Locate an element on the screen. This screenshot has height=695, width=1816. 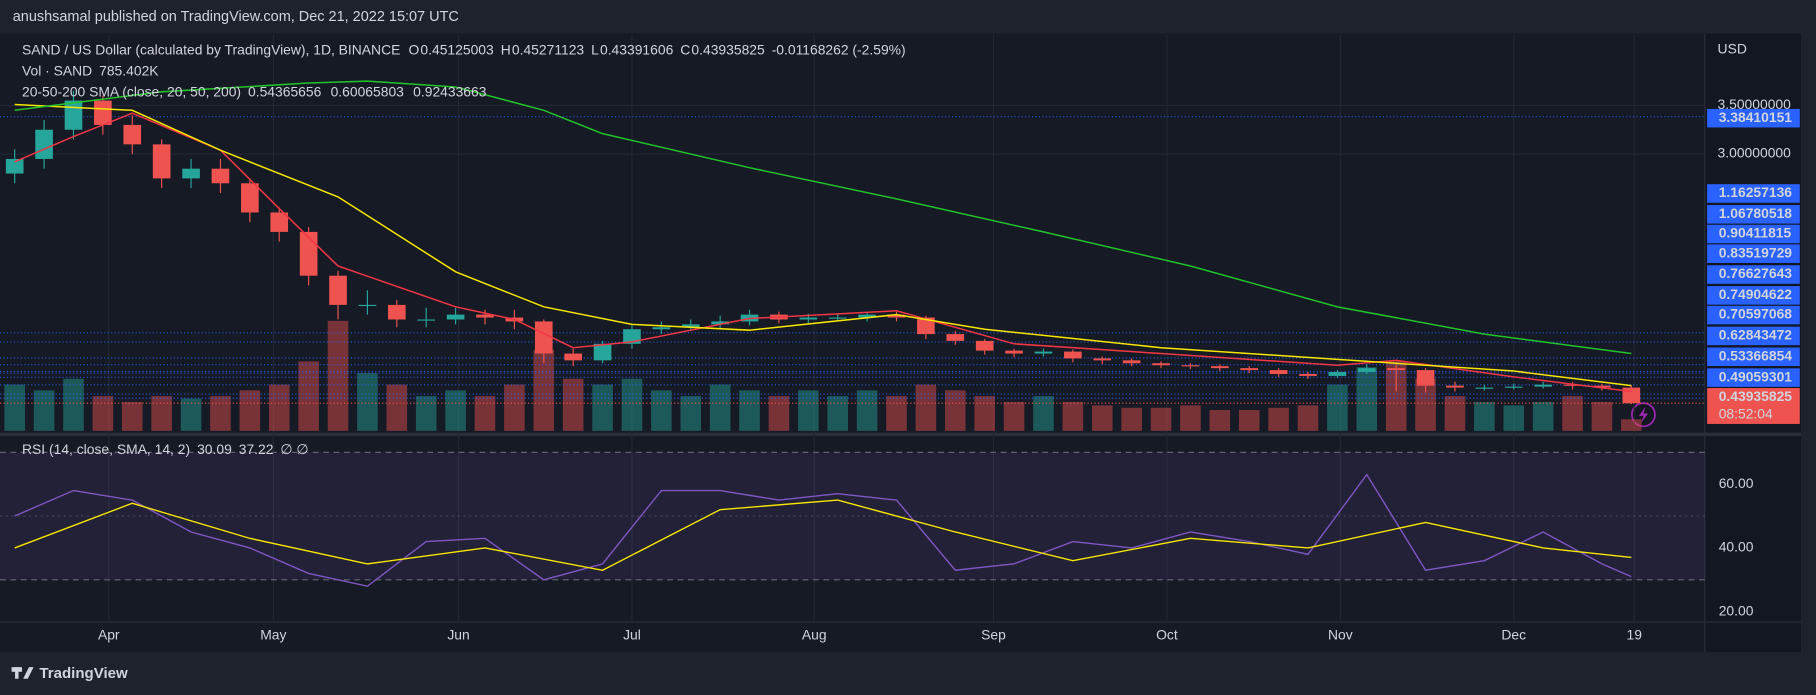
volume-title: Vol · SAND is located at coordinates (57, 71).